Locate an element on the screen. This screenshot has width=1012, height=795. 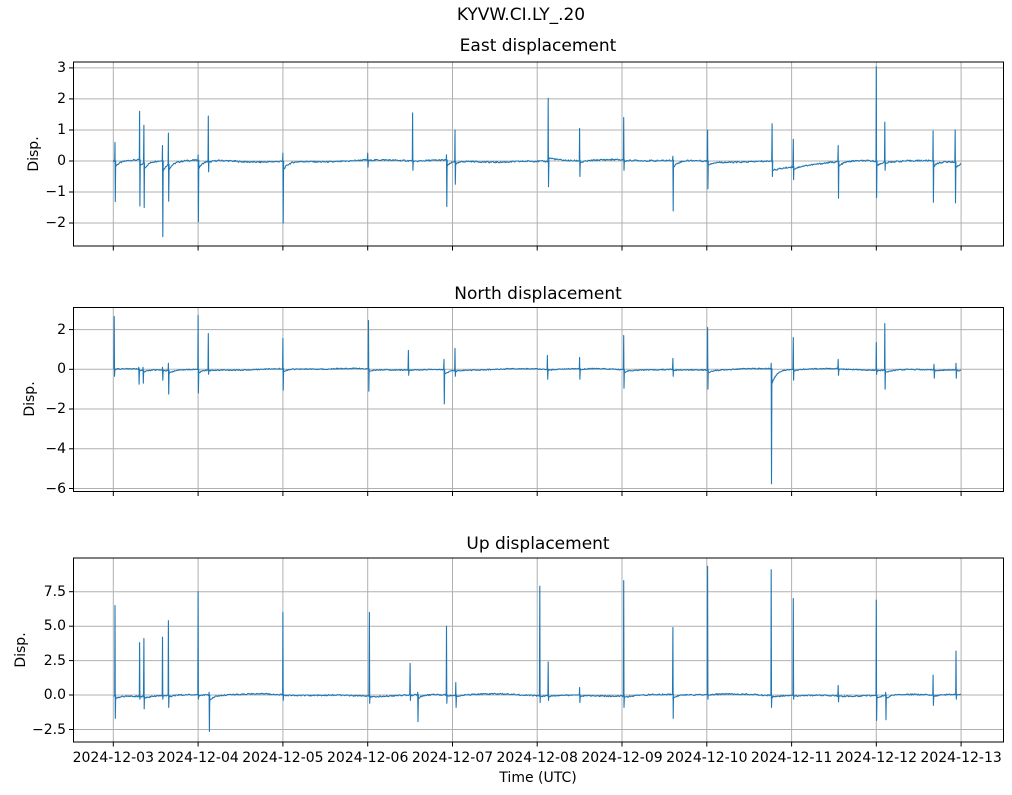
y-tick-label: 2.5 is located at coordinates (54, 660).